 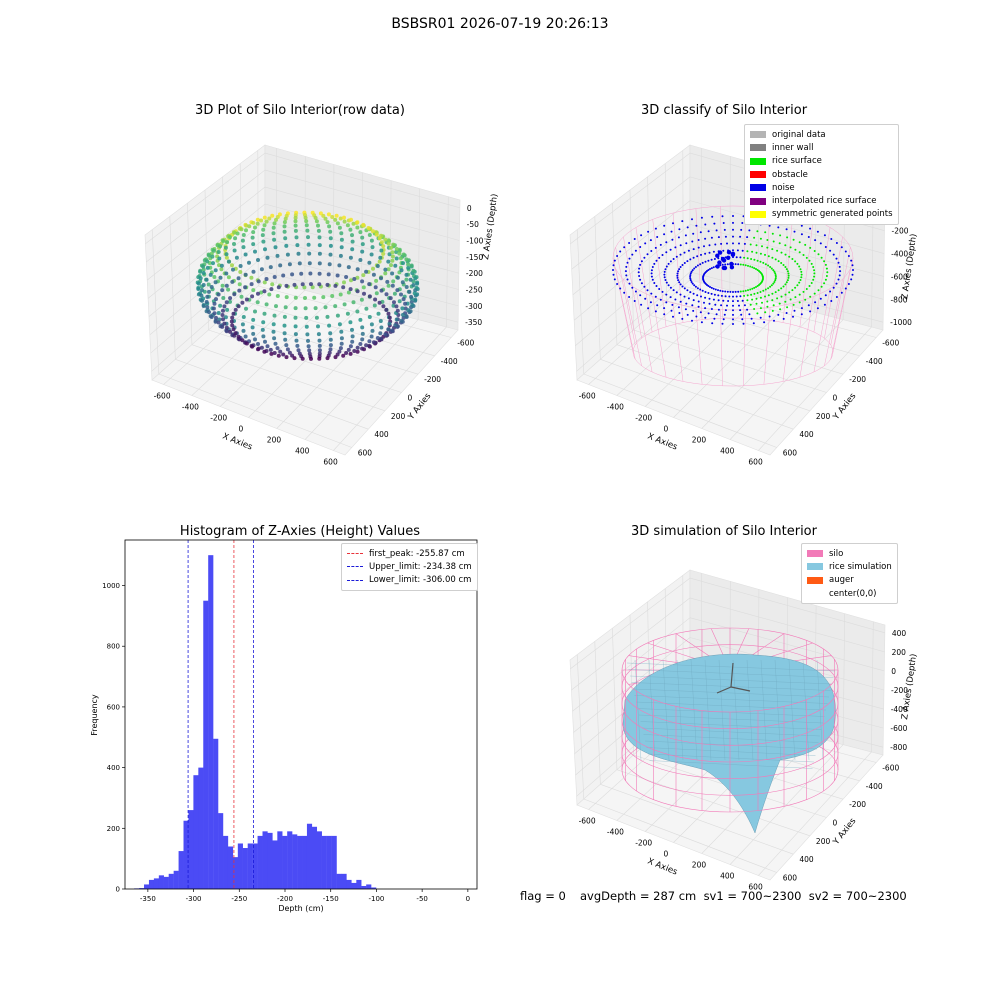 I want to click on x-tick-label: -300, so click(x=194, y=899).